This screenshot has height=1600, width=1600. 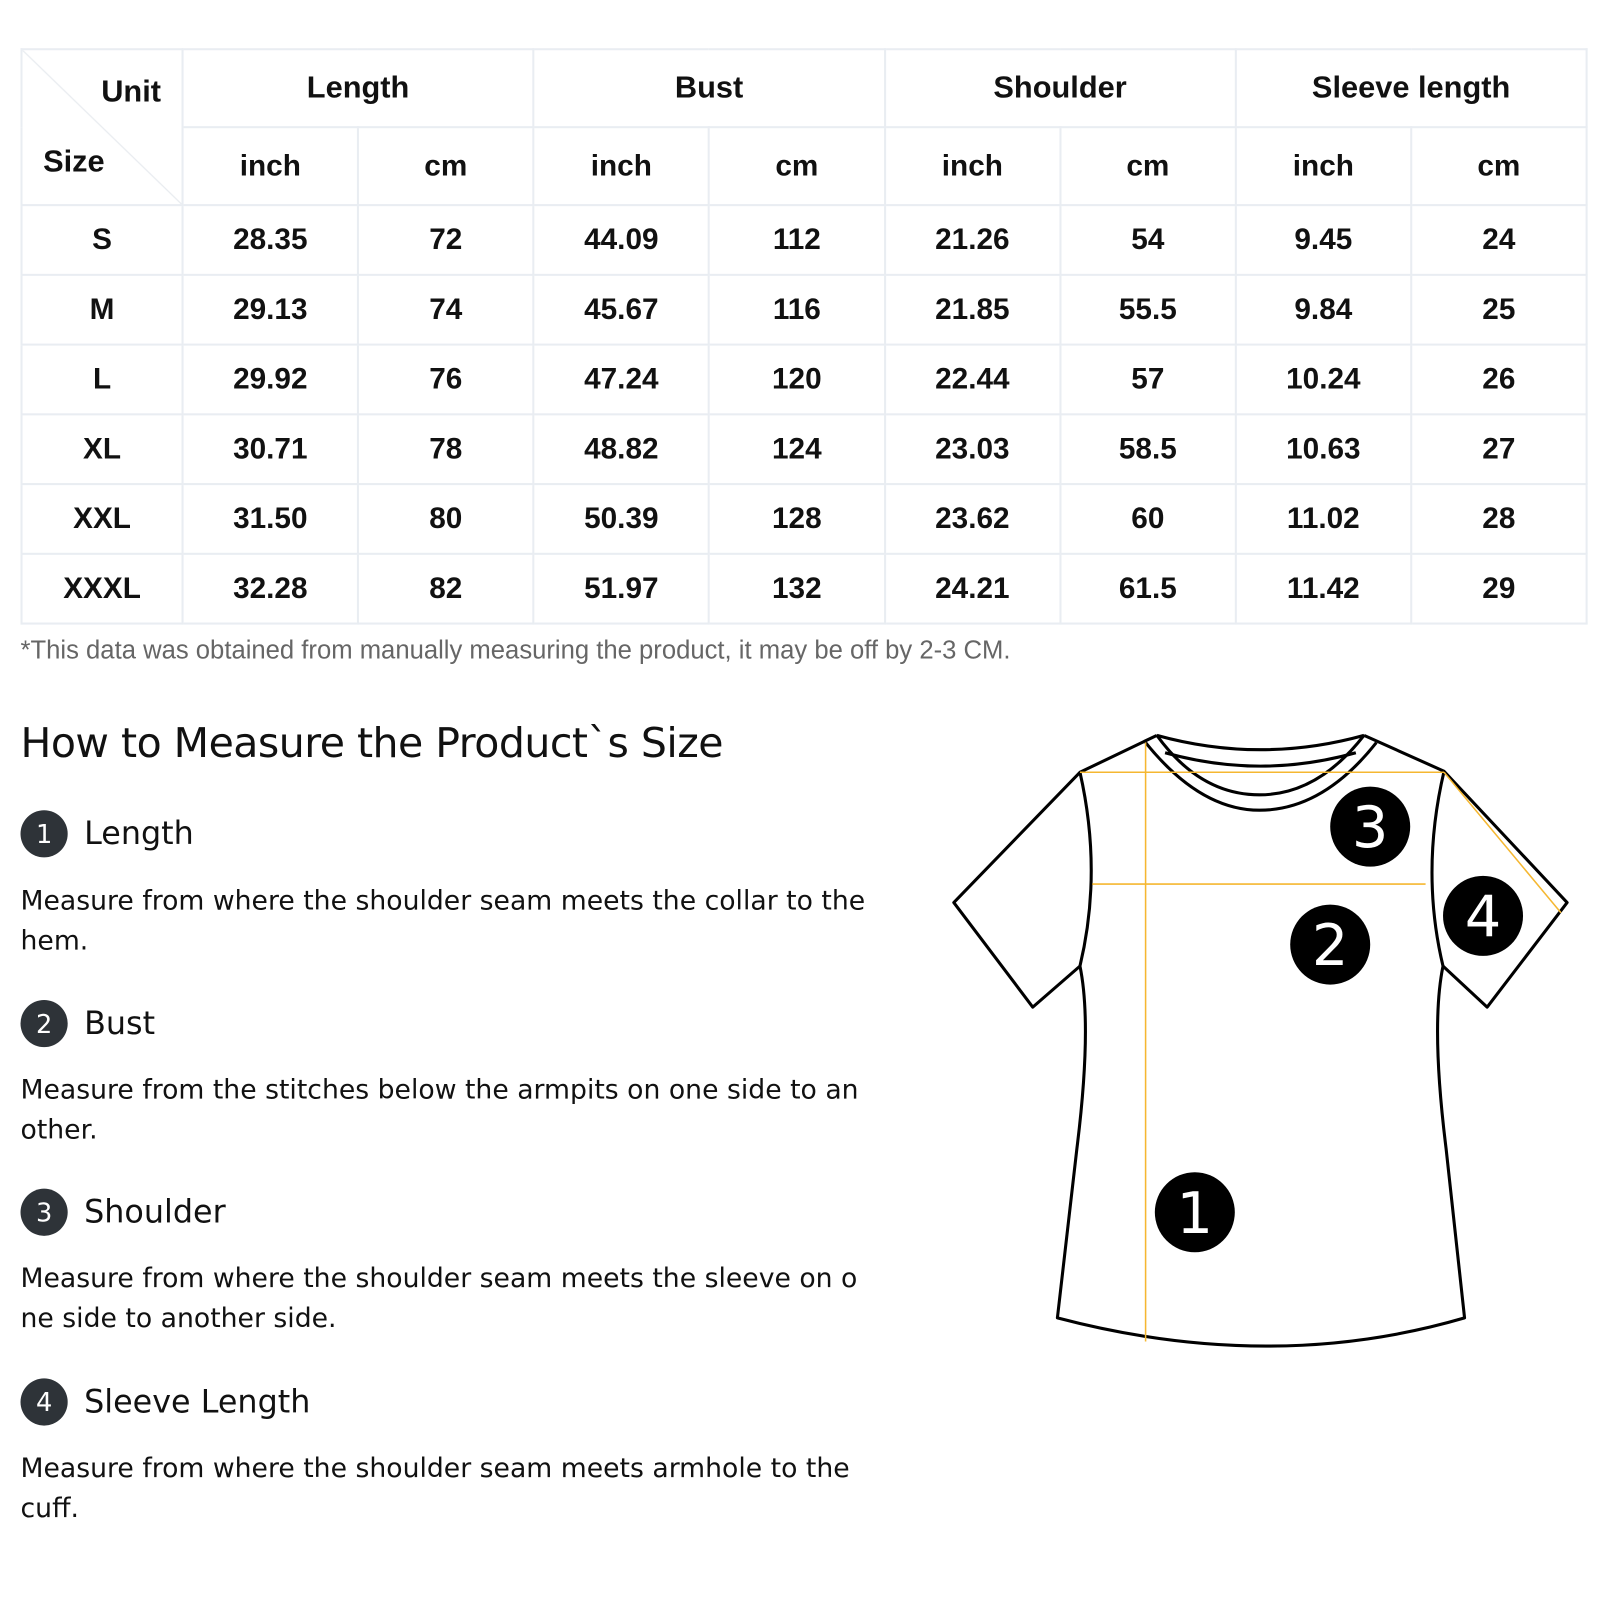 I want to click on value-cell: 26, so click(x=1499, y=379).